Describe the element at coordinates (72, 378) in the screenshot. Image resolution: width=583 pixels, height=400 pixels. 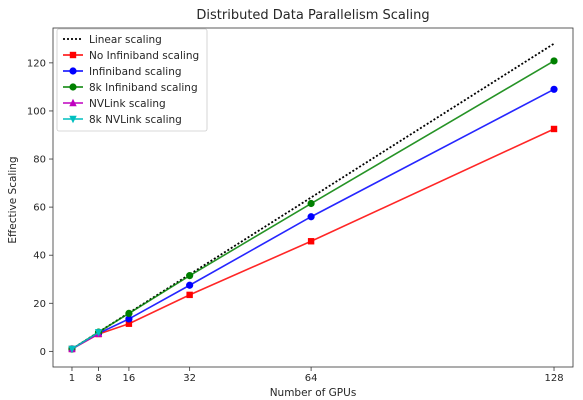
I see `x-tick-label: 1` at that location.